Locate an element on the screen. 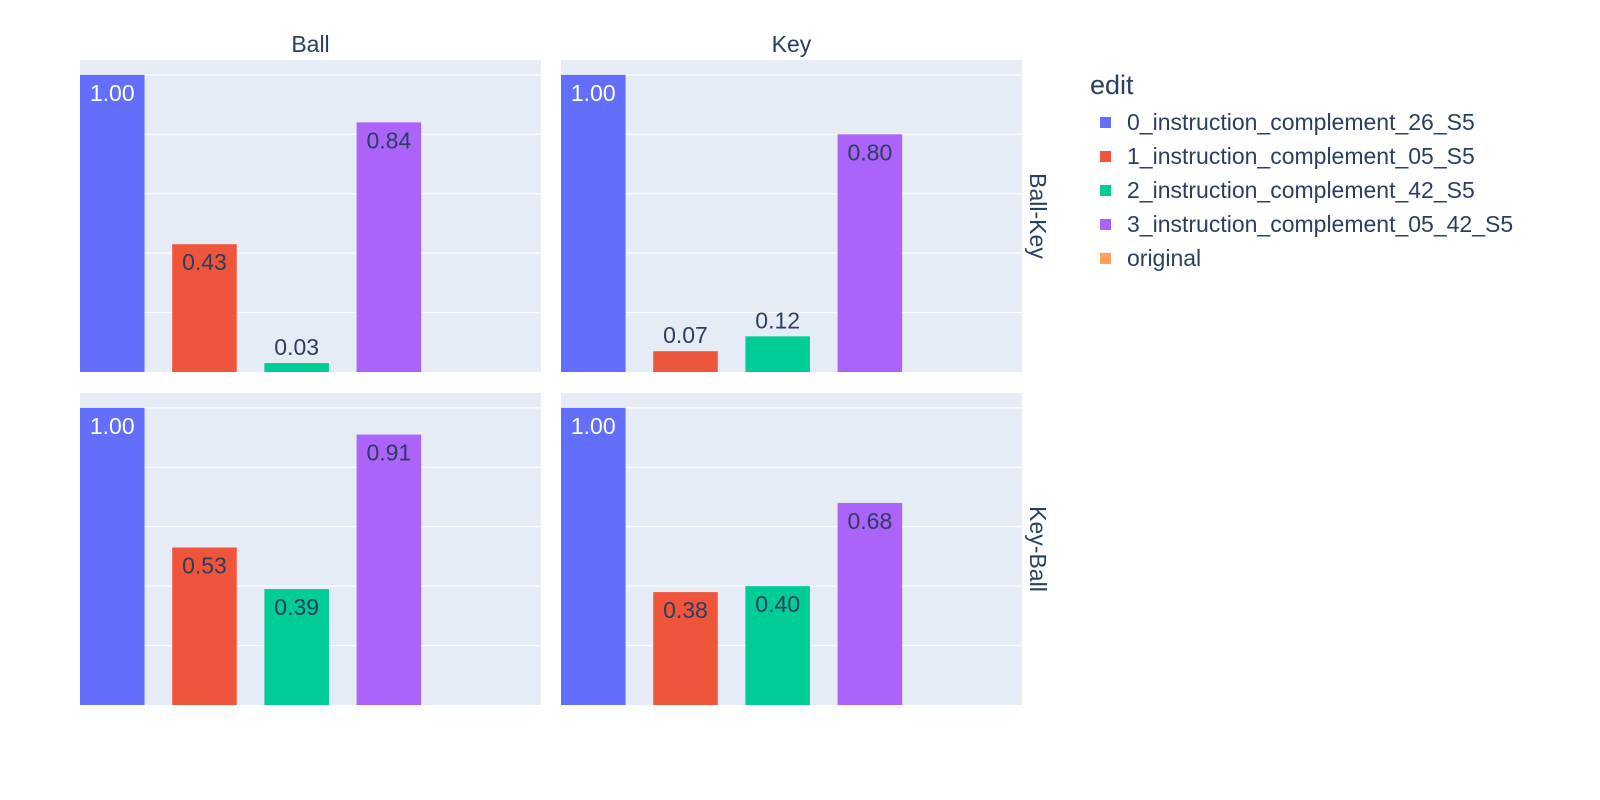  data-label: 0.43 is located at coordinates (204, 262).